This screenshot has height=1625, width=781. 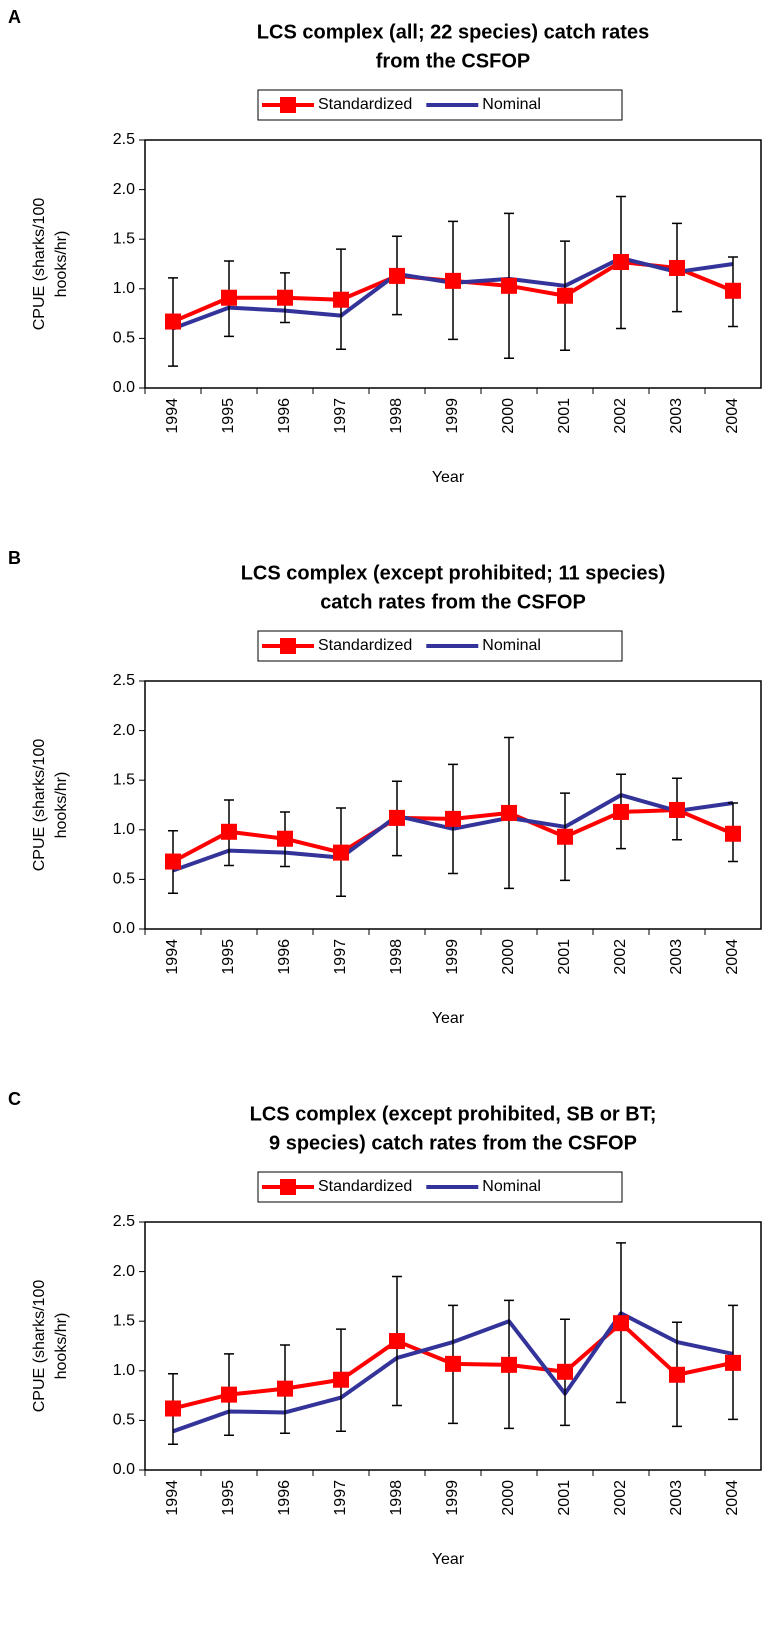 What do you see at coordinates (453, 1143) in the screenshot?
I see `chart-title: 9 species) catch rates from the CSFOP` at bounding box center [453, 1143].